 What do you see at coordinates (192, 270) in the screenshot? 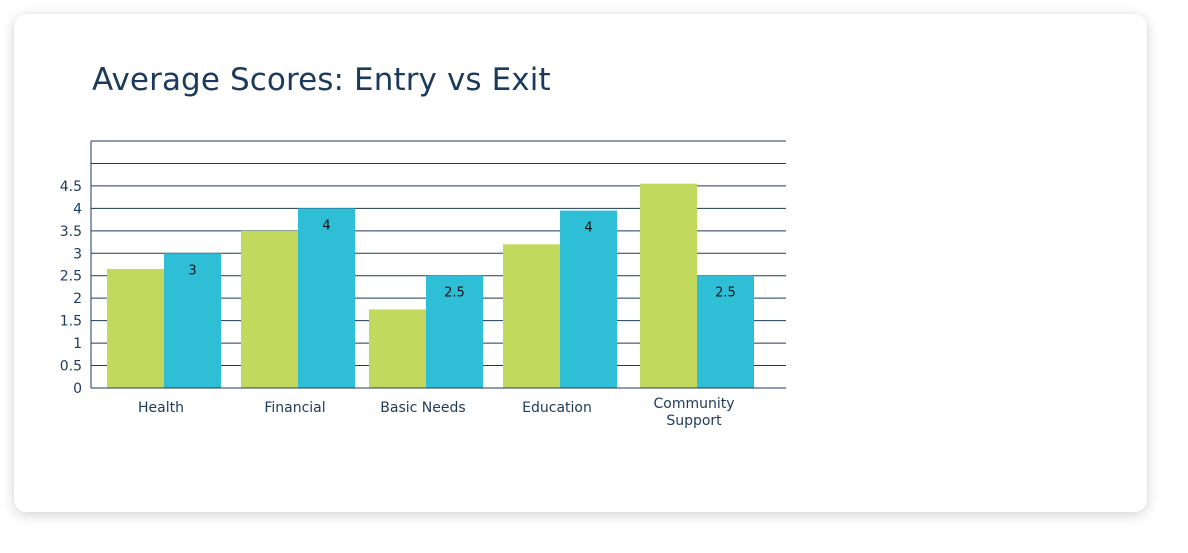
I see `data-label: 3` at bounding box center [192, 270].